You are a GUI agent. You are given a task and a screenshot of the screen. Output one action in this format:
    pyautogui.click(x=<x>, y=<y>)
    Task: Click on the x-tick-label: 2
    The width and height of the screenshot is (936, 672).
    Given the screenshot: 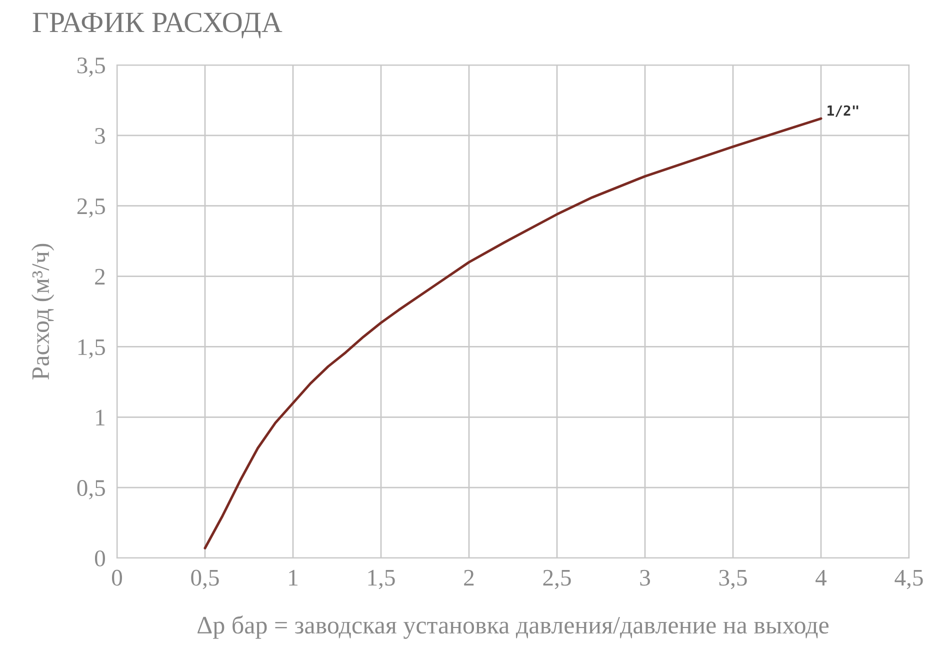 What is the action you would take?
    pyautogui.click(x=469, y=578)
    